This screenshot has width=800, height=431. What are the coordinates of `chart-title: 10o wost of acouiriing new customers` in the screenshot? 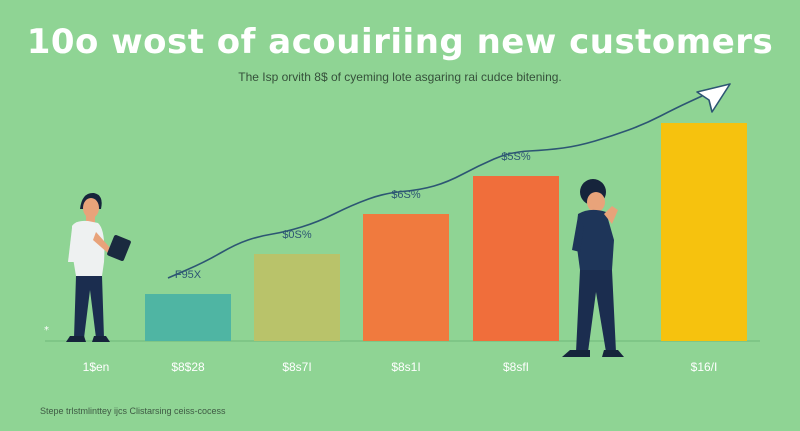 It's located at (400, 42).